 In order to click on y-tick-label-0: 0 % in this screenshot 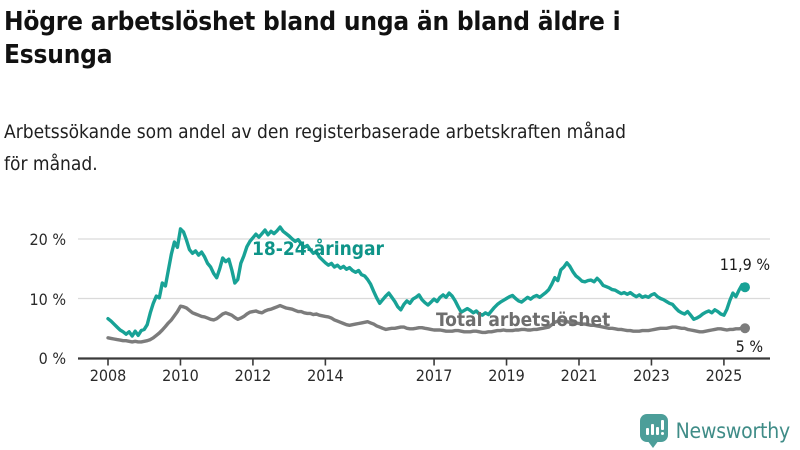, I will do `click(52, 358)`.